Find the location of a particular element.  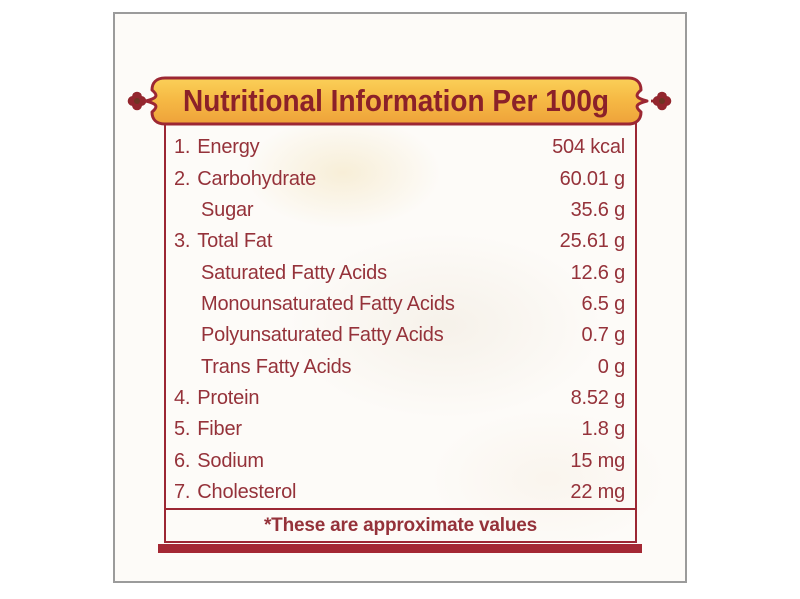

row-value: 12.6 g is located at coordinates (598, 272).